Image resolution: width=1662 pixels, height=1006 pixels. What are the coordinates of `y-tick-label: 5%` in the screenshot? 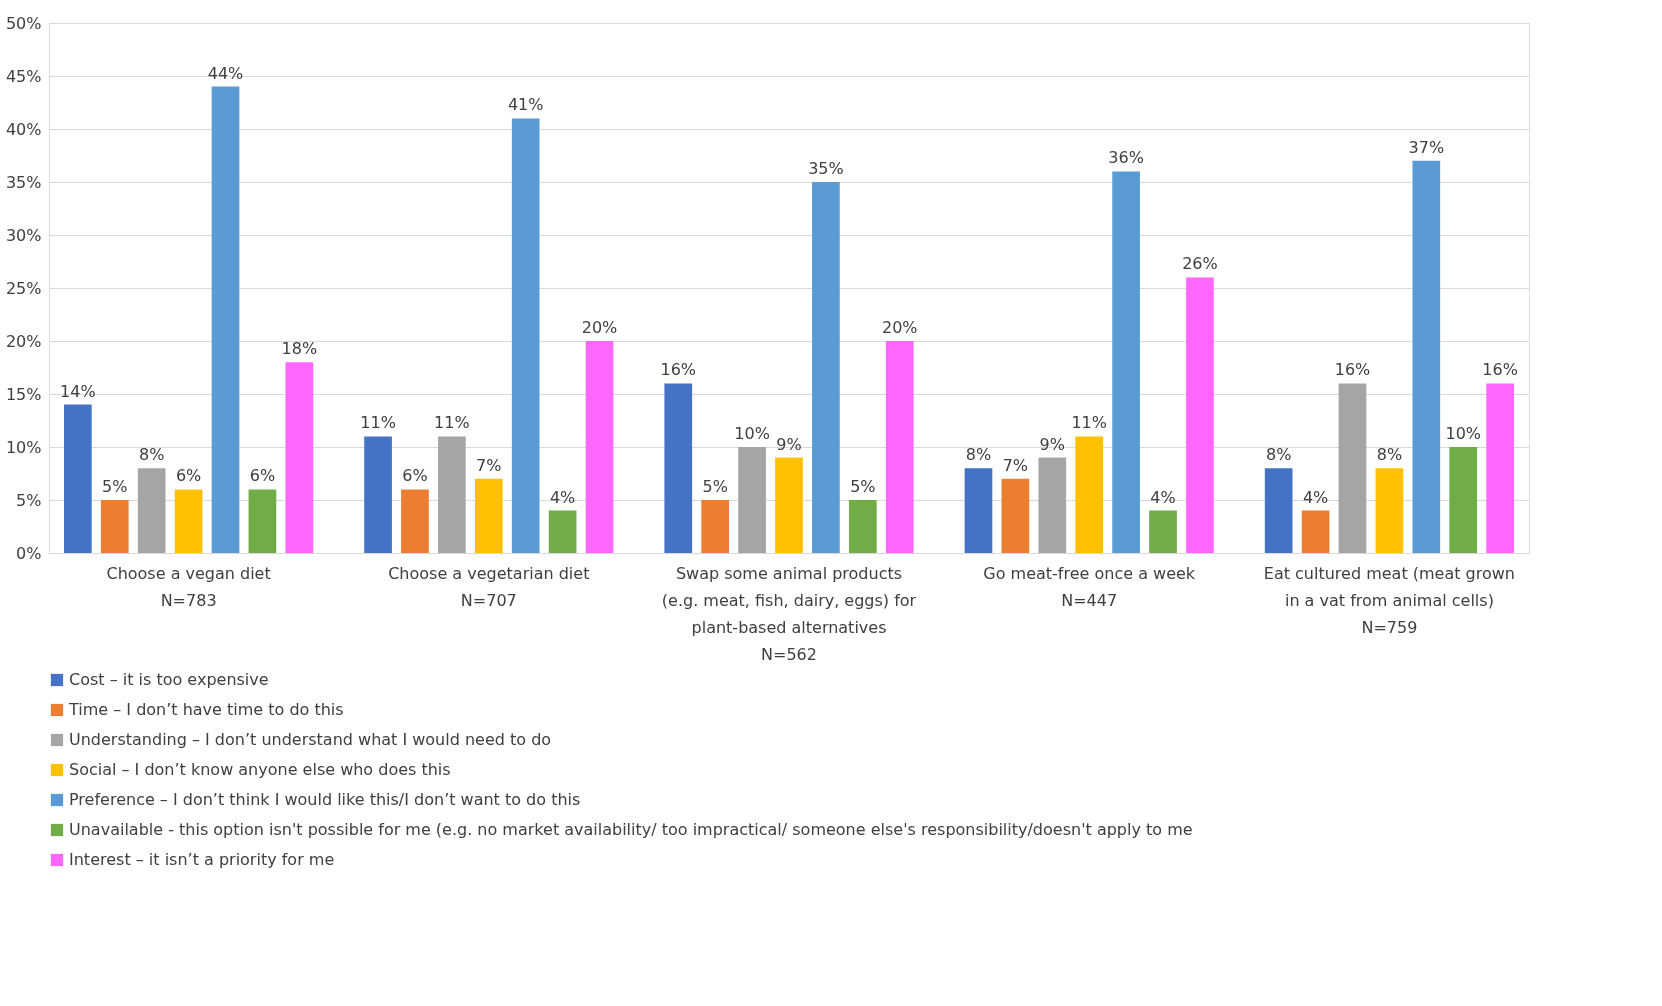 It's located at (29, 500).